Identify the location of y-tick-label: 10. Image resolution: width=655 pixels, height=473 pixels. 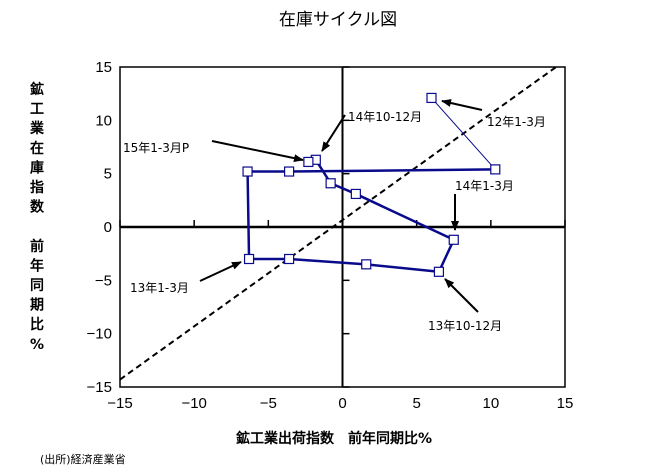
(103, 120).